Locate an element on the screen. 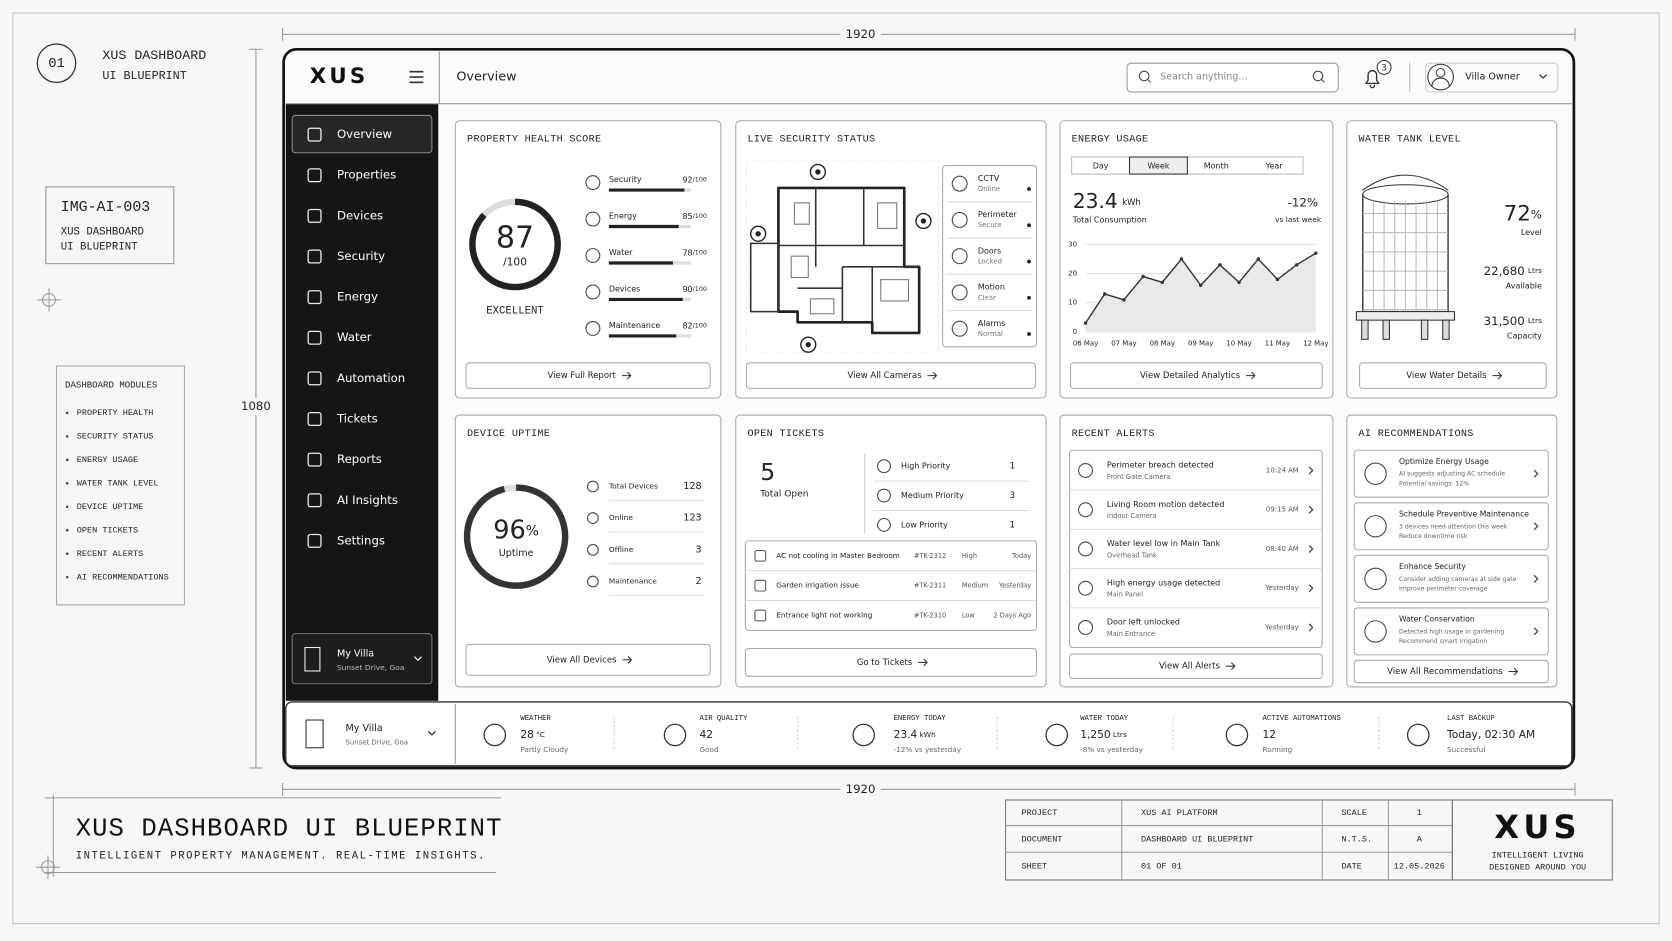  nav-item: Automation is located at coordinates (371, 378).